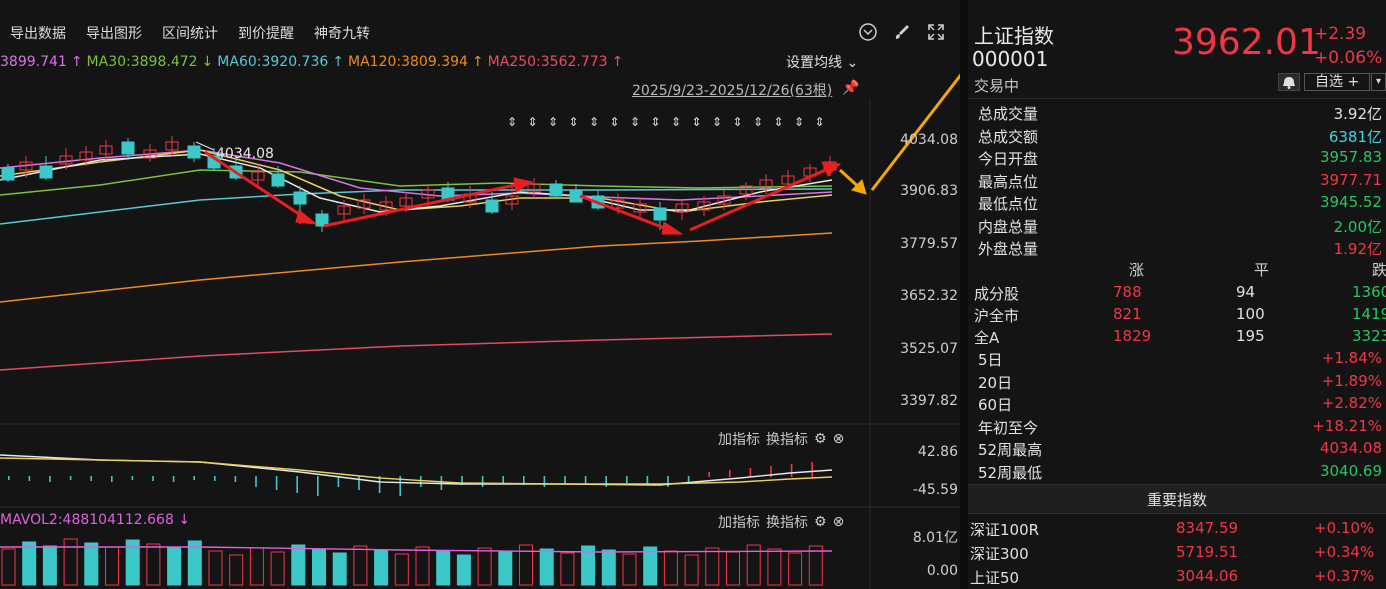 The image size is (1386, 589). I want to click on export-image-button: 导出图形, so click(114, 34).